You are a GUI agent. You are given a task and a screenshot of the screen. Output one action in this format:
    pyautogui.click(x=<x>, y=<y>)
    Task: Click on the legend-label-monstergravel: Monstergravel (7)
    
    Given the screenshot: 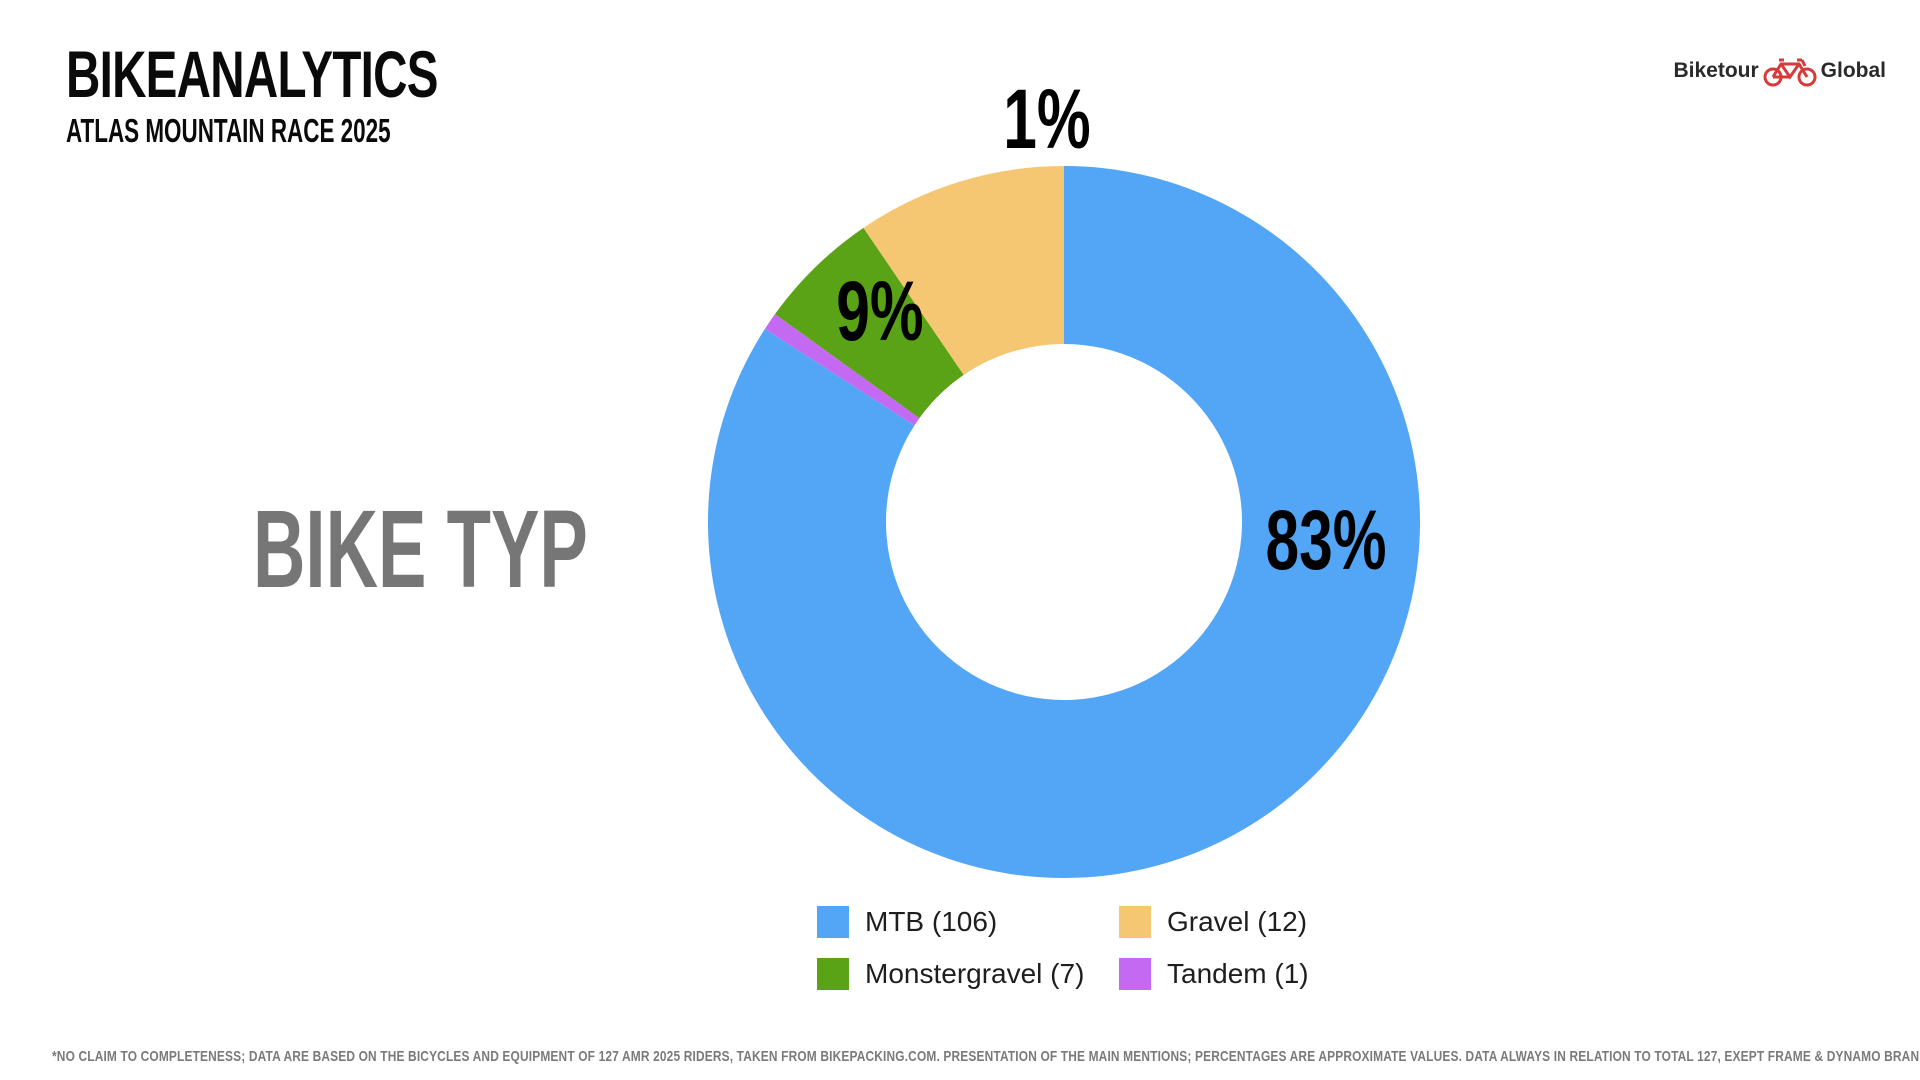 What is the action you would take?
    pyautogui.click(x=975, y=973)
    